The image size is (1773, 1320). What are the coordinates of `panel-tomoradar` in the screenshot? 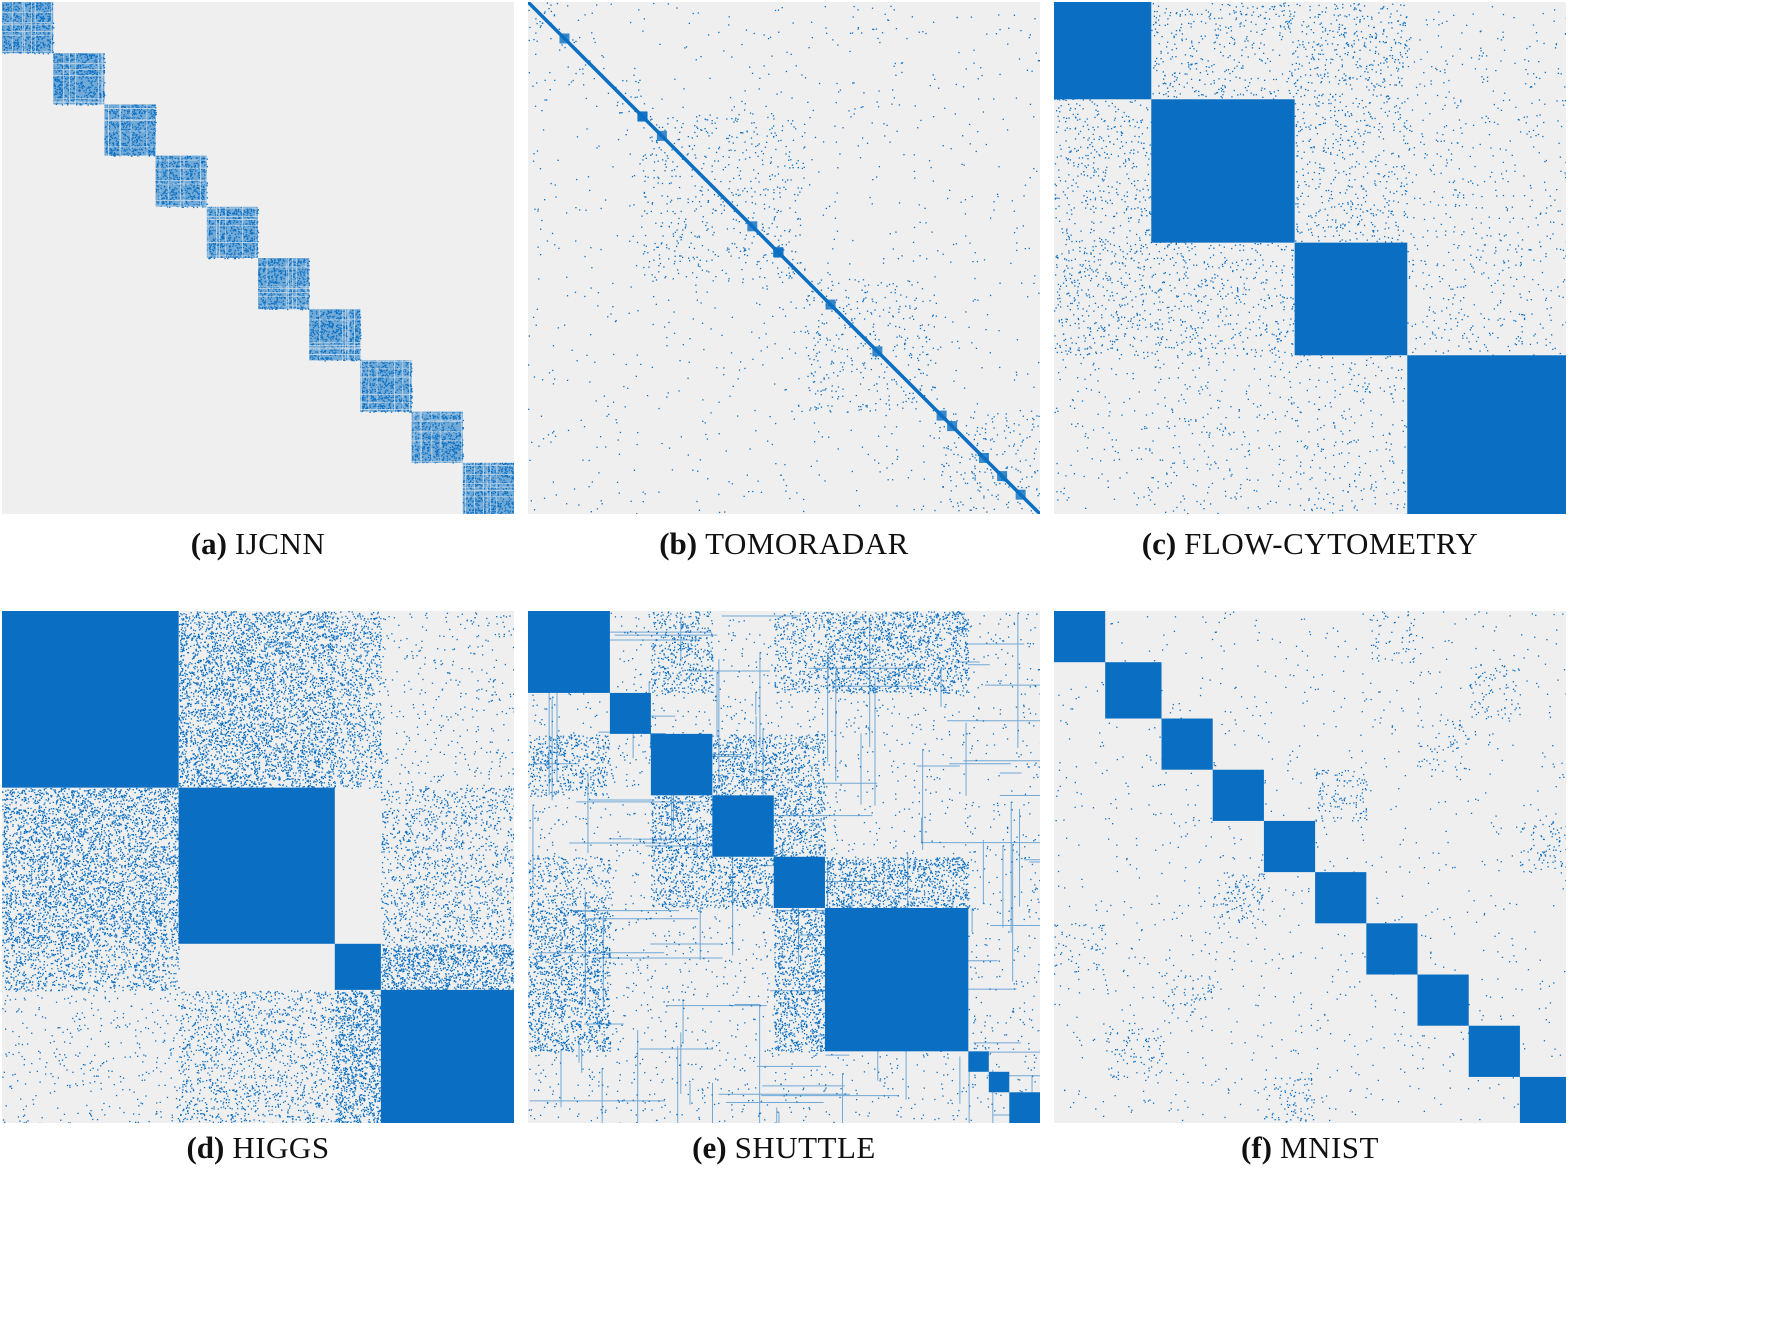 It's located at (784, 258).